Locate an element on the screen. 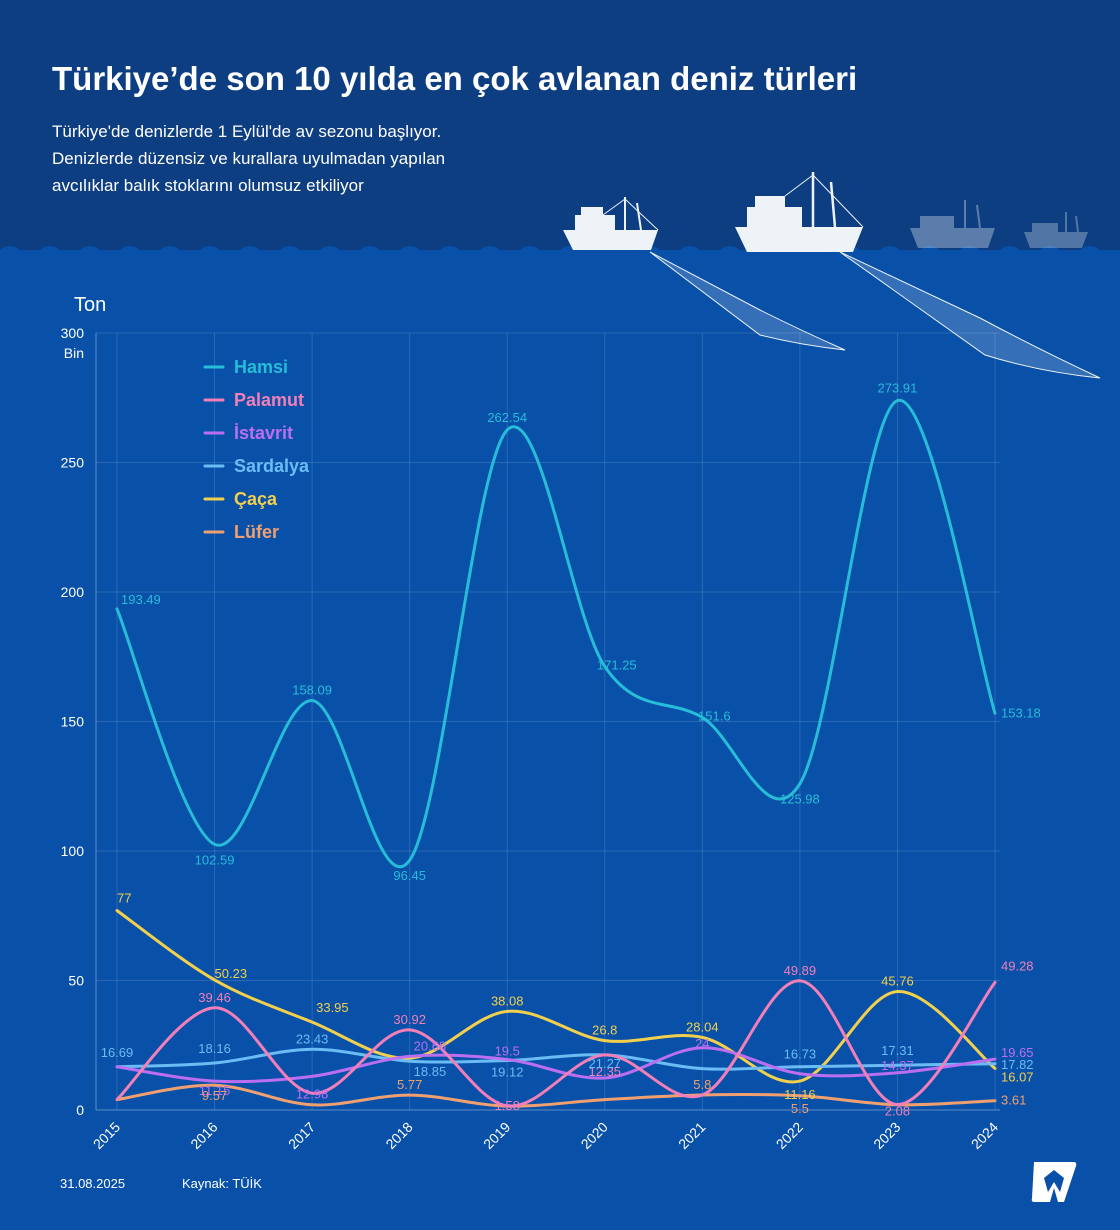 The height and width of the screenshot is (1230, 1120). data-label: 49.89 is located at coordinates (800, 970).